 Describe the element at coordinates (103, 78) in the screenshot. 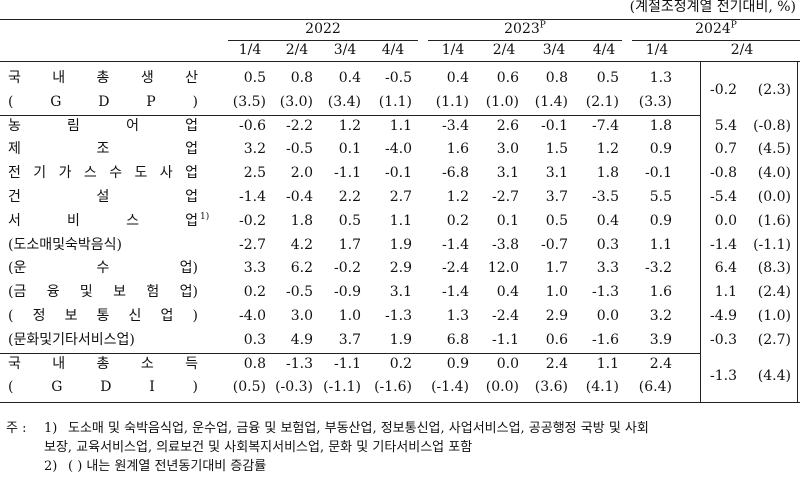

I see `row-label: 국 내 총 생 산` at that location.